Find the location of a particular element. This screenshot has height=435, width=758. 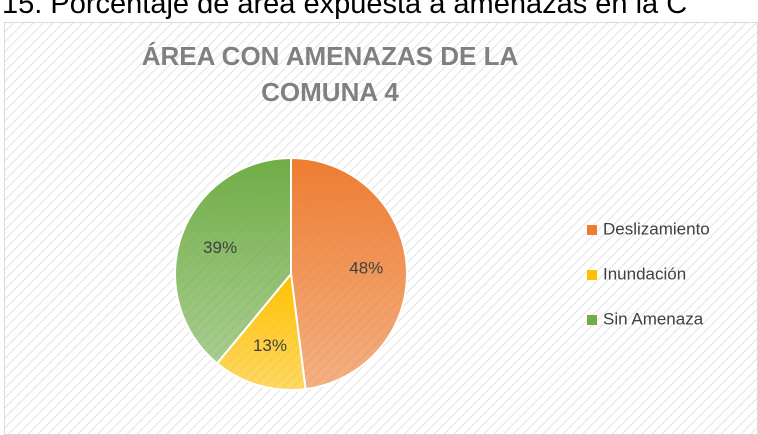

data-label: 13% is located at coordinates (270, 345).